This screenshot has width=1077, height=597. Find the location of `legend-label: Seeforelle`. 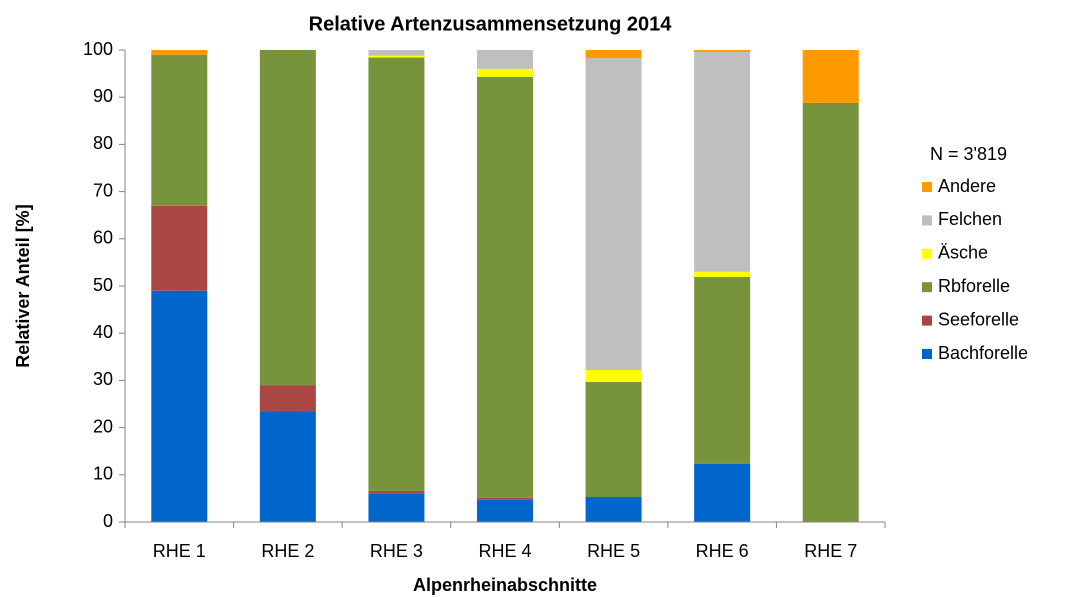

legend-label: Seeforelle is located at coordinates (978, 319).